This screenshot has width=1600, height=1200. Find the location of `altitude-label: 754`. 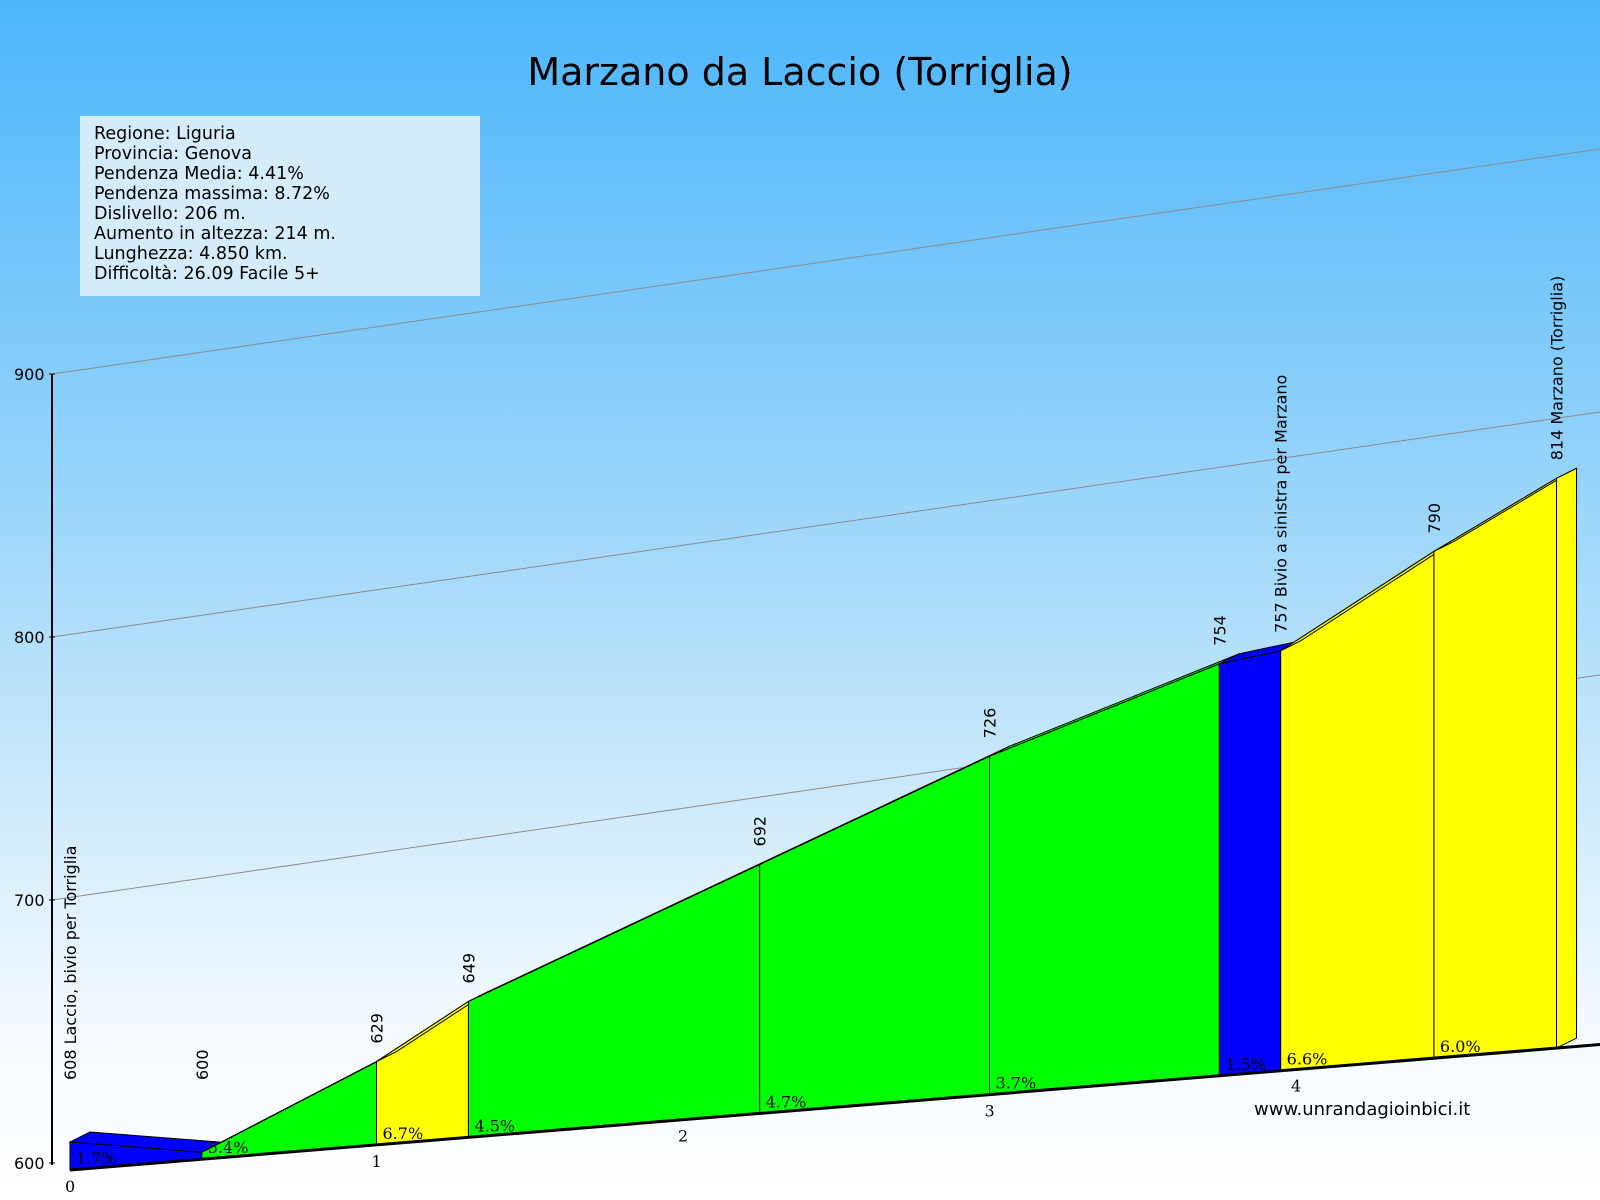

altitude-label: 754 is located at coordinates (1219, 630).